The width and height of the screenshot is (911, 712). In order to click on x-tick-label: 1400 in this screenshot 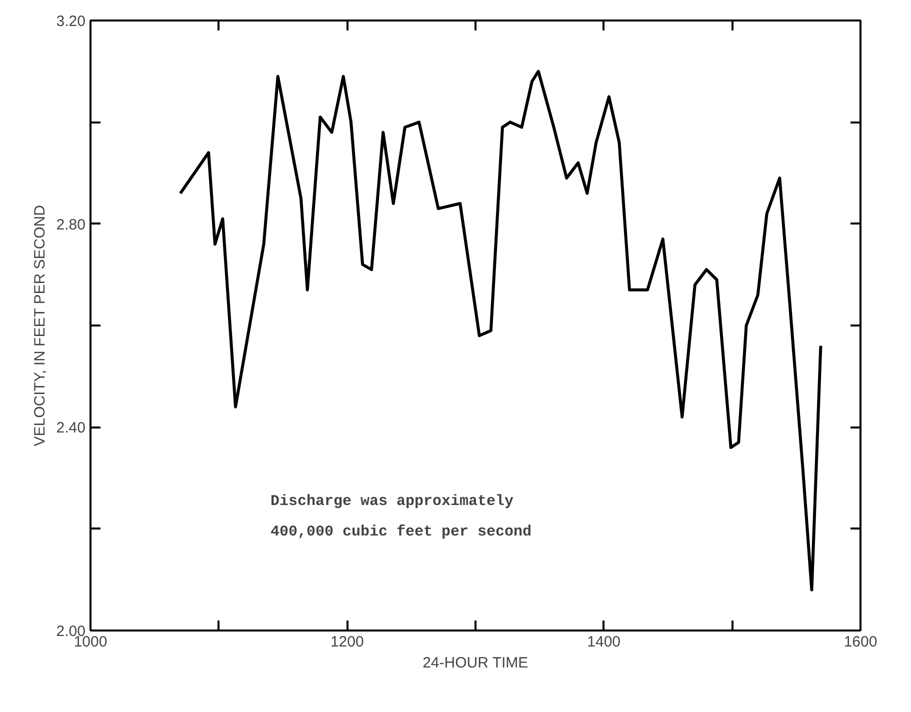, I will do `click(604, 642)`.